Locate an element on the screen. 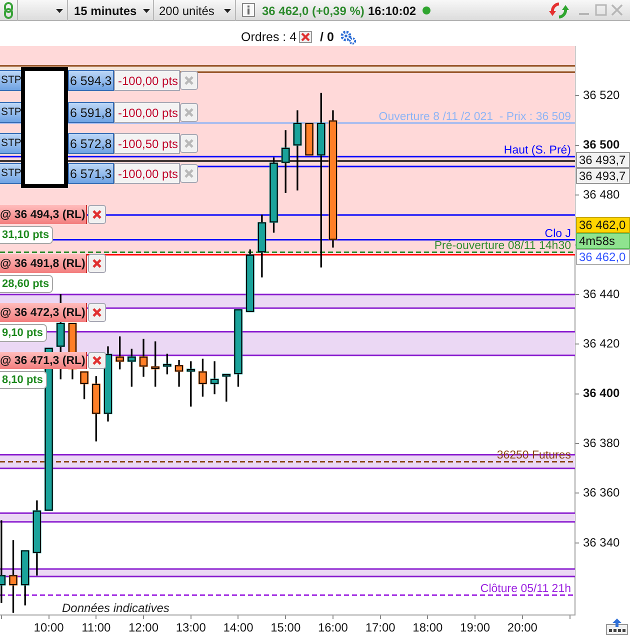 This screenshot has width=630, height=636. ref-line-label: Haut (S. Pré) is located at coordinates (538, 150).